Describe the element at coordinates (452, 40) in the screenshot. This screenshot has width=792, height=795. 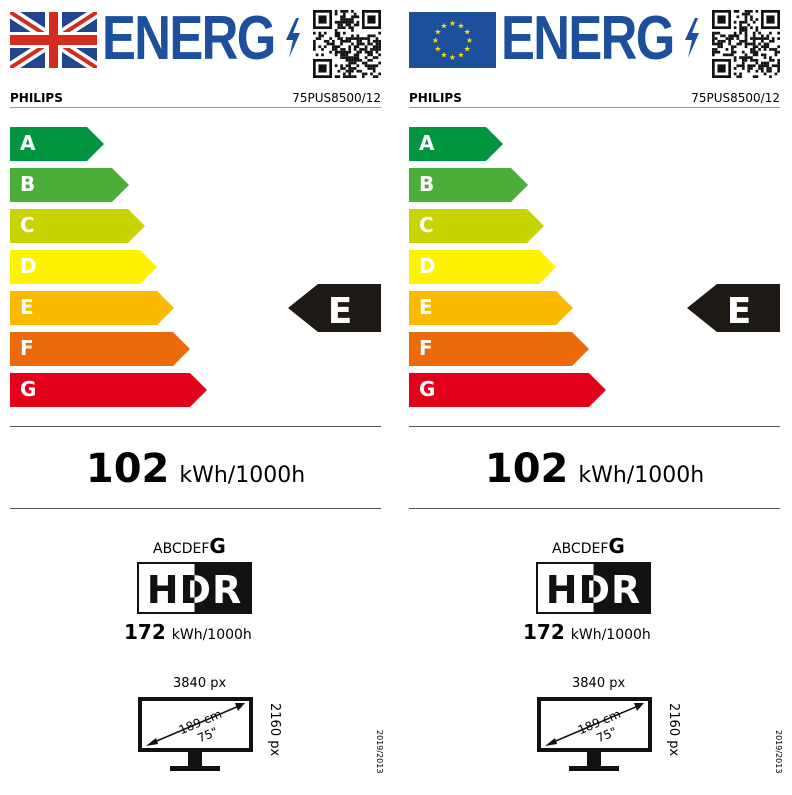
I see `eu-flag: ★★★★★★★★★ ★ ★★` at that location.